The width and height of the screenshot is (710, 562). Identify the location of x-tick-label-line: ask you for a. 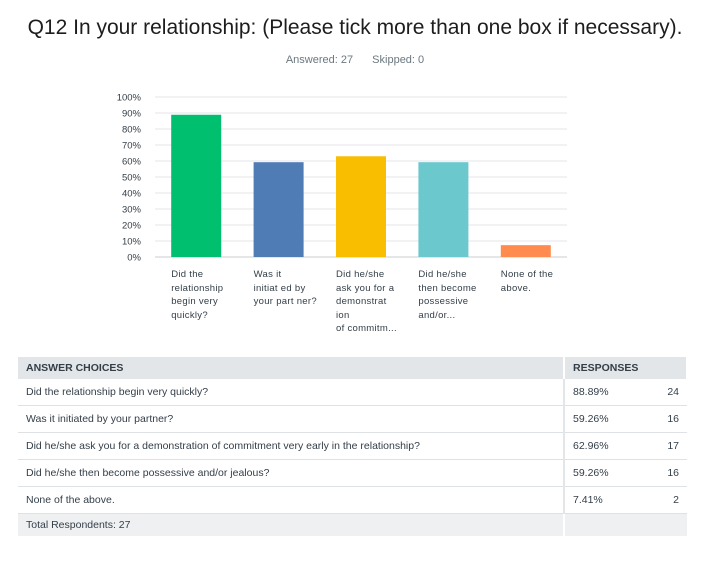
(365, 288).